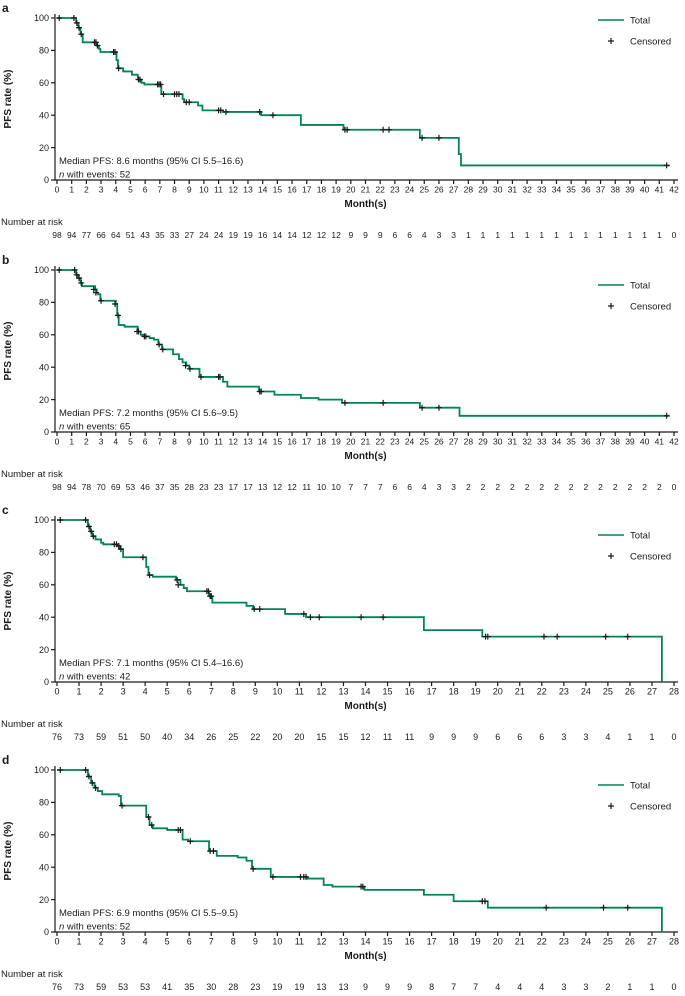 This screenshot has width=685, height=996. Describe the element at coordinates (5, 510) in the screenshot. I see `panel-letter-c: c` at that location.